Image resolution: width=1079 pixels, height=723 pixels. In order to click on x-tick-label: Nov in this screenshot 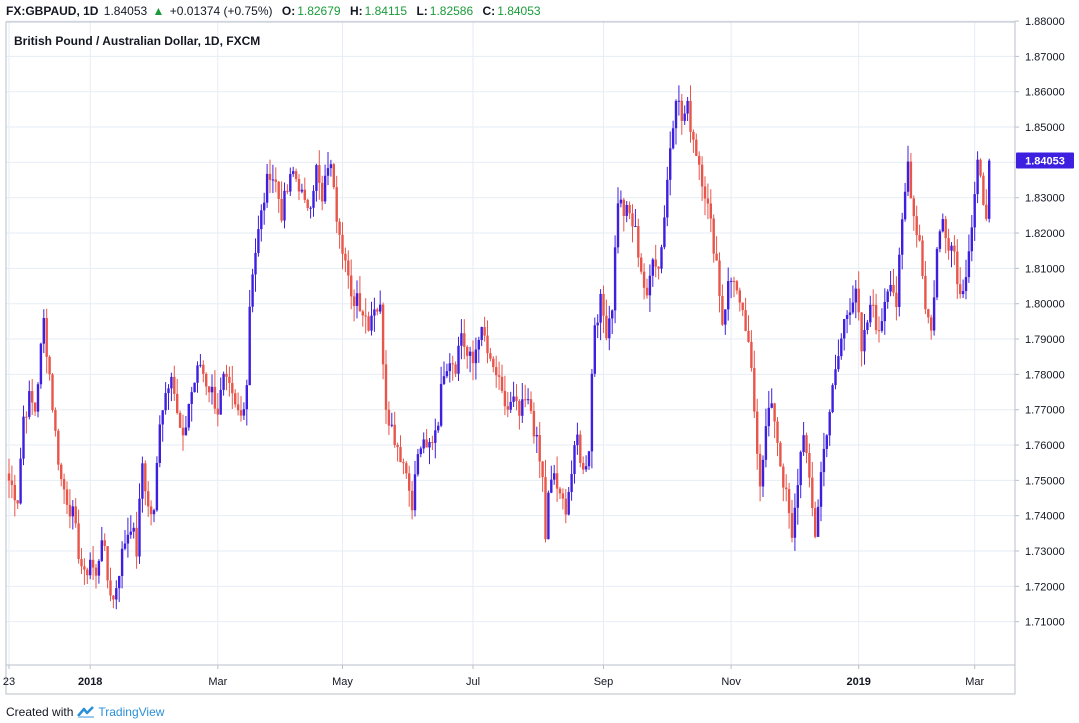, I will do `click(731, 682)`.